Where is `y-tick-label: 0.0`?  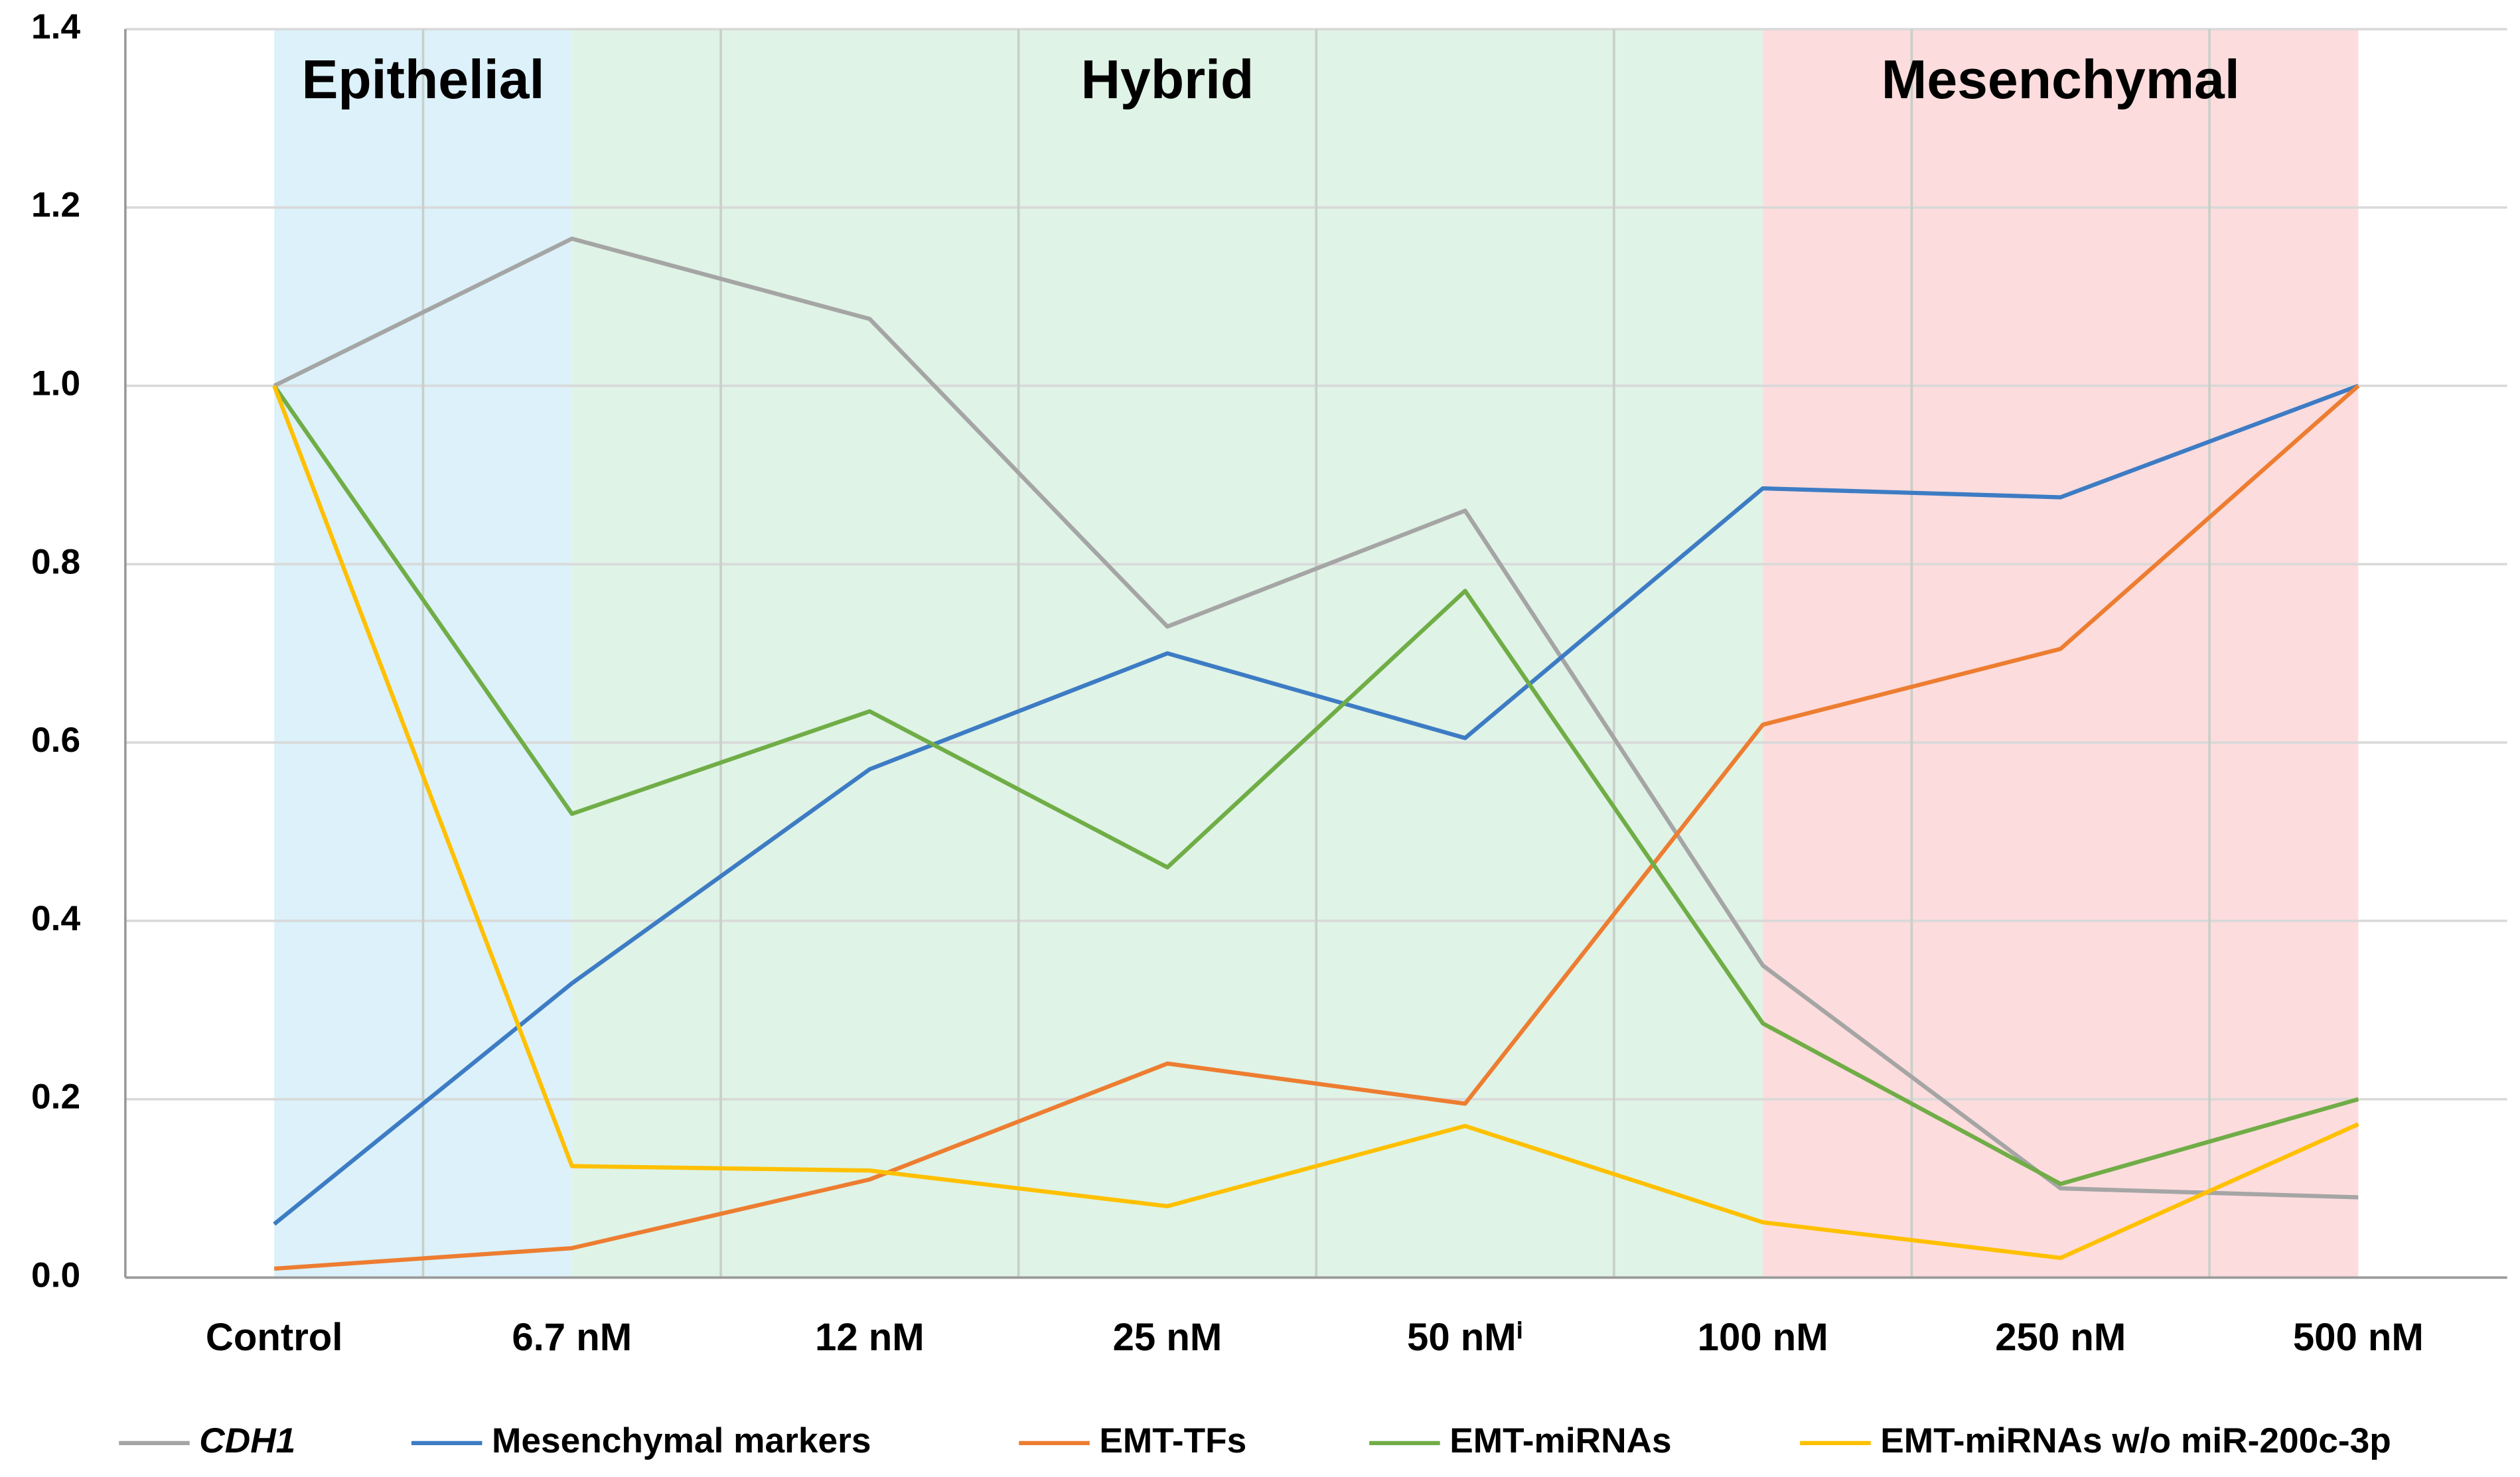
y-tick-label: 0.0 is located at coordinates (55, 1275).